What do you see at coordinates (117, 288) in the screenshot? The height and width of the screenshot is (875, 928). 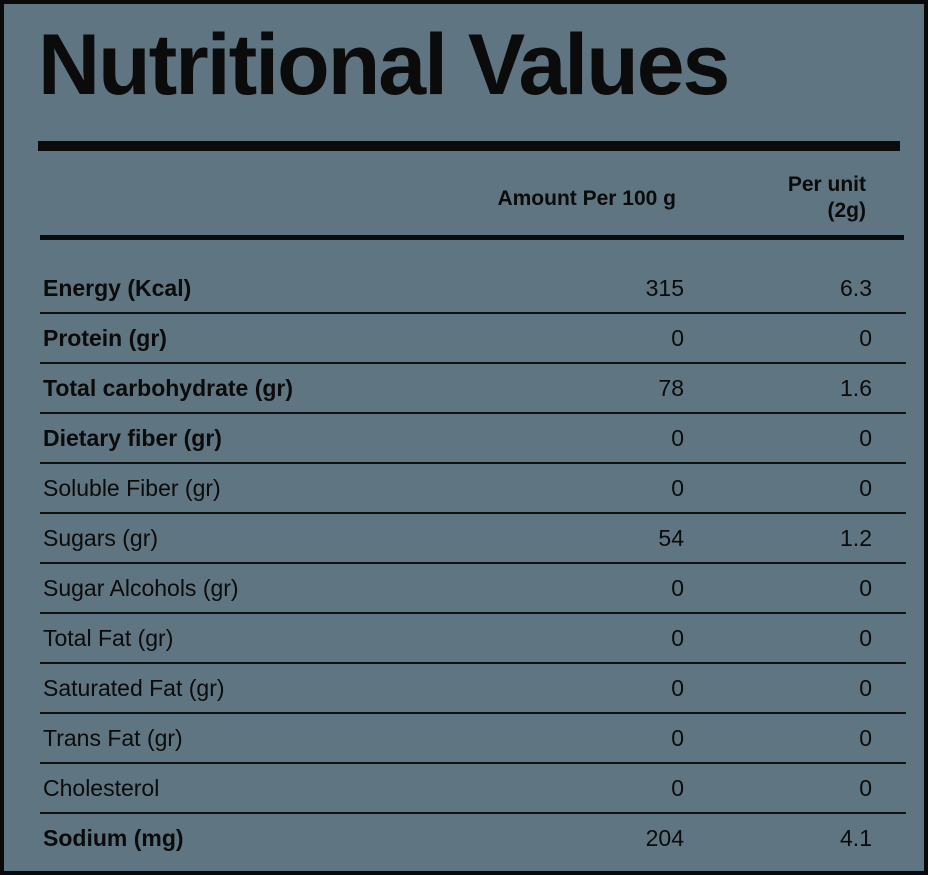 I see `nutrient-label: Energy (Kcal)` at bounding box center [117, 288].